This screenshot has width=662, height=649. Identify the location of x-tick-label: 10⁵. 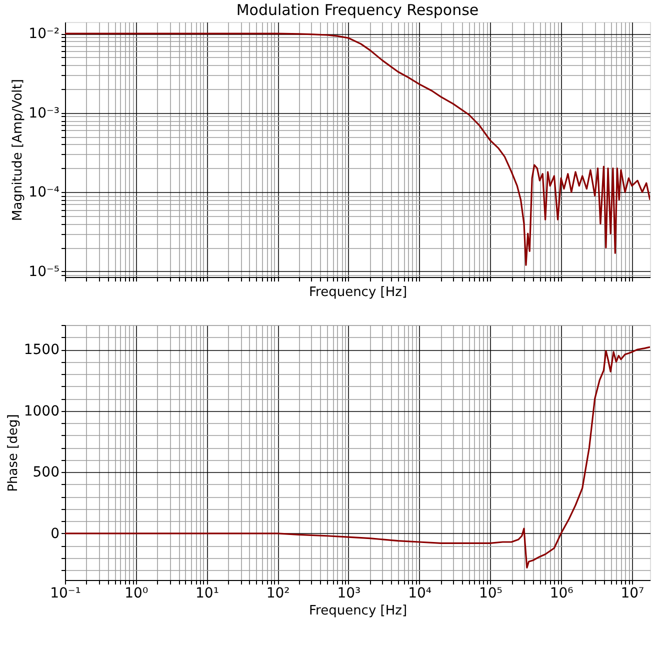
(490, 594).